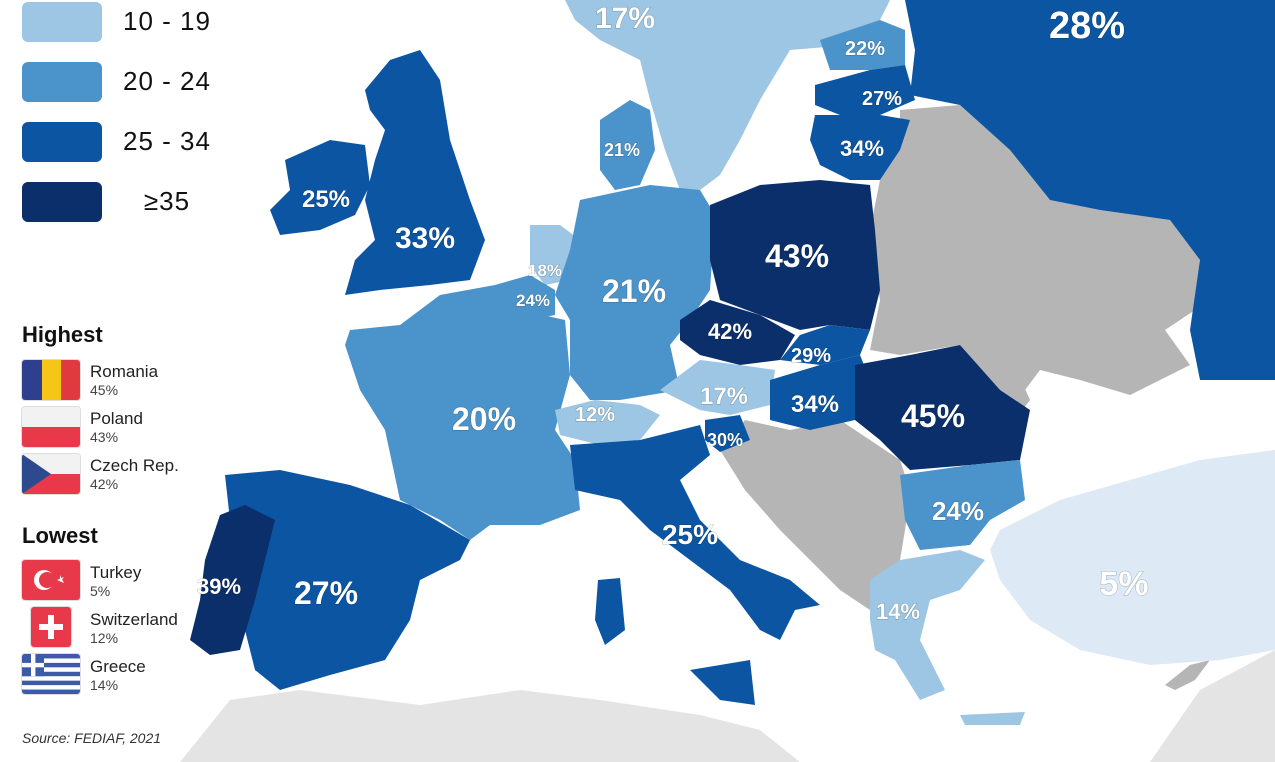 This screenshot has width=1275, height=762. Describe the element at coordinates (326, 593) in the screenshot. I see `region-value-spain: 27%` at that location.